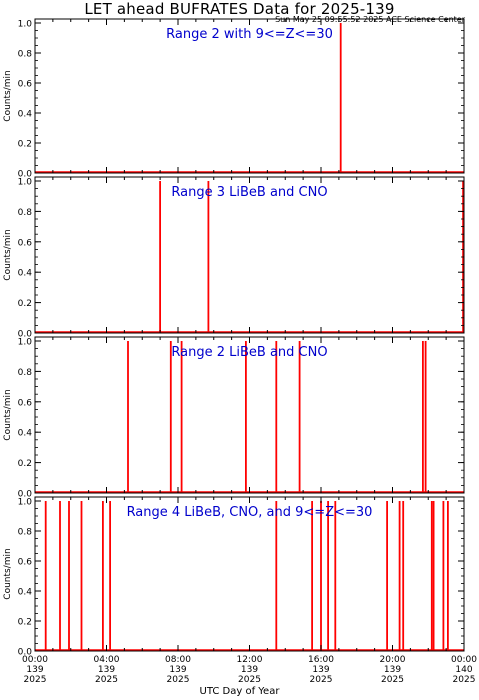 The height and width of the screenshot is (700, 479). Describe the element at coordinates (239, 691) in the screenshot. I see `x-axis-label: UTC Day of Year` at that location.